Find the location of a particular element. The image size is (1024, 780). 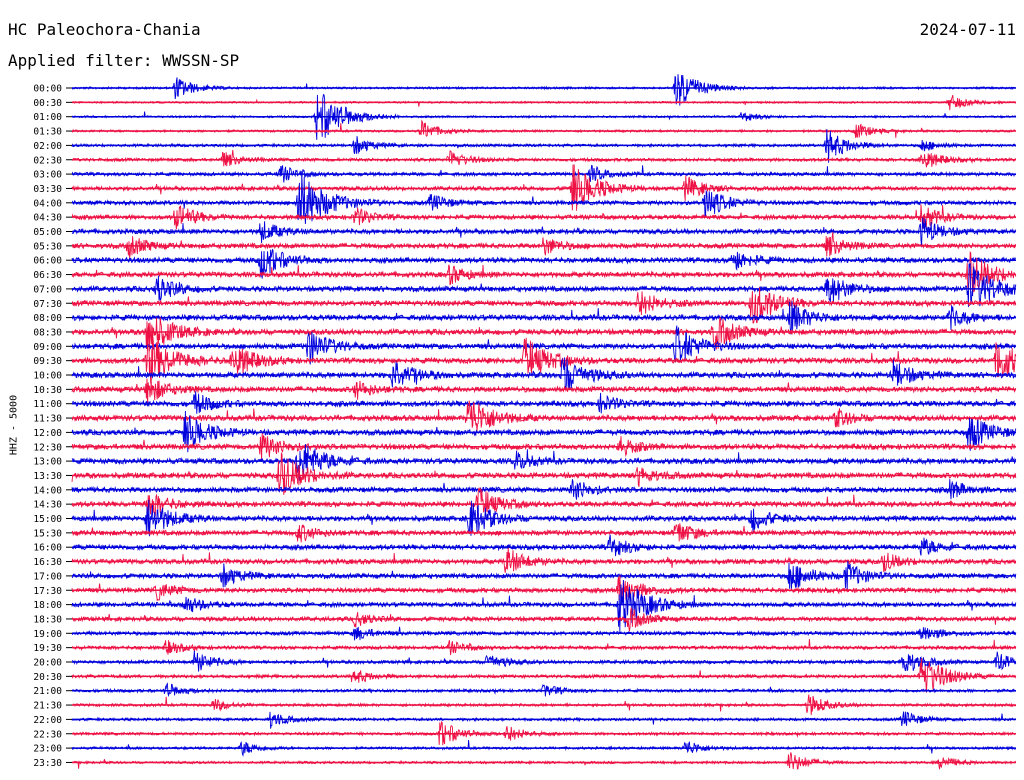

time-tick-label: 01:00 is located at coordinates (47, 117).